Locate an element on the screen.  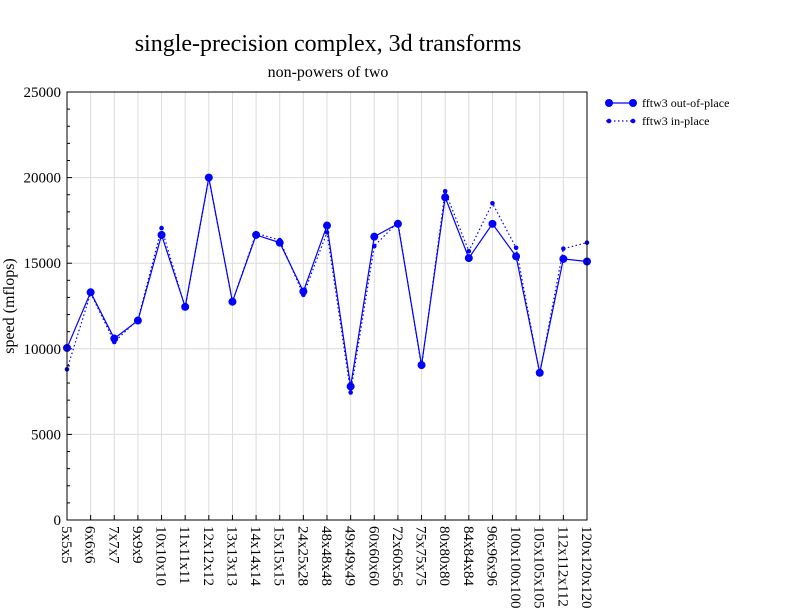
y-tick-label: 15000 is located at coordinates (43, 264).